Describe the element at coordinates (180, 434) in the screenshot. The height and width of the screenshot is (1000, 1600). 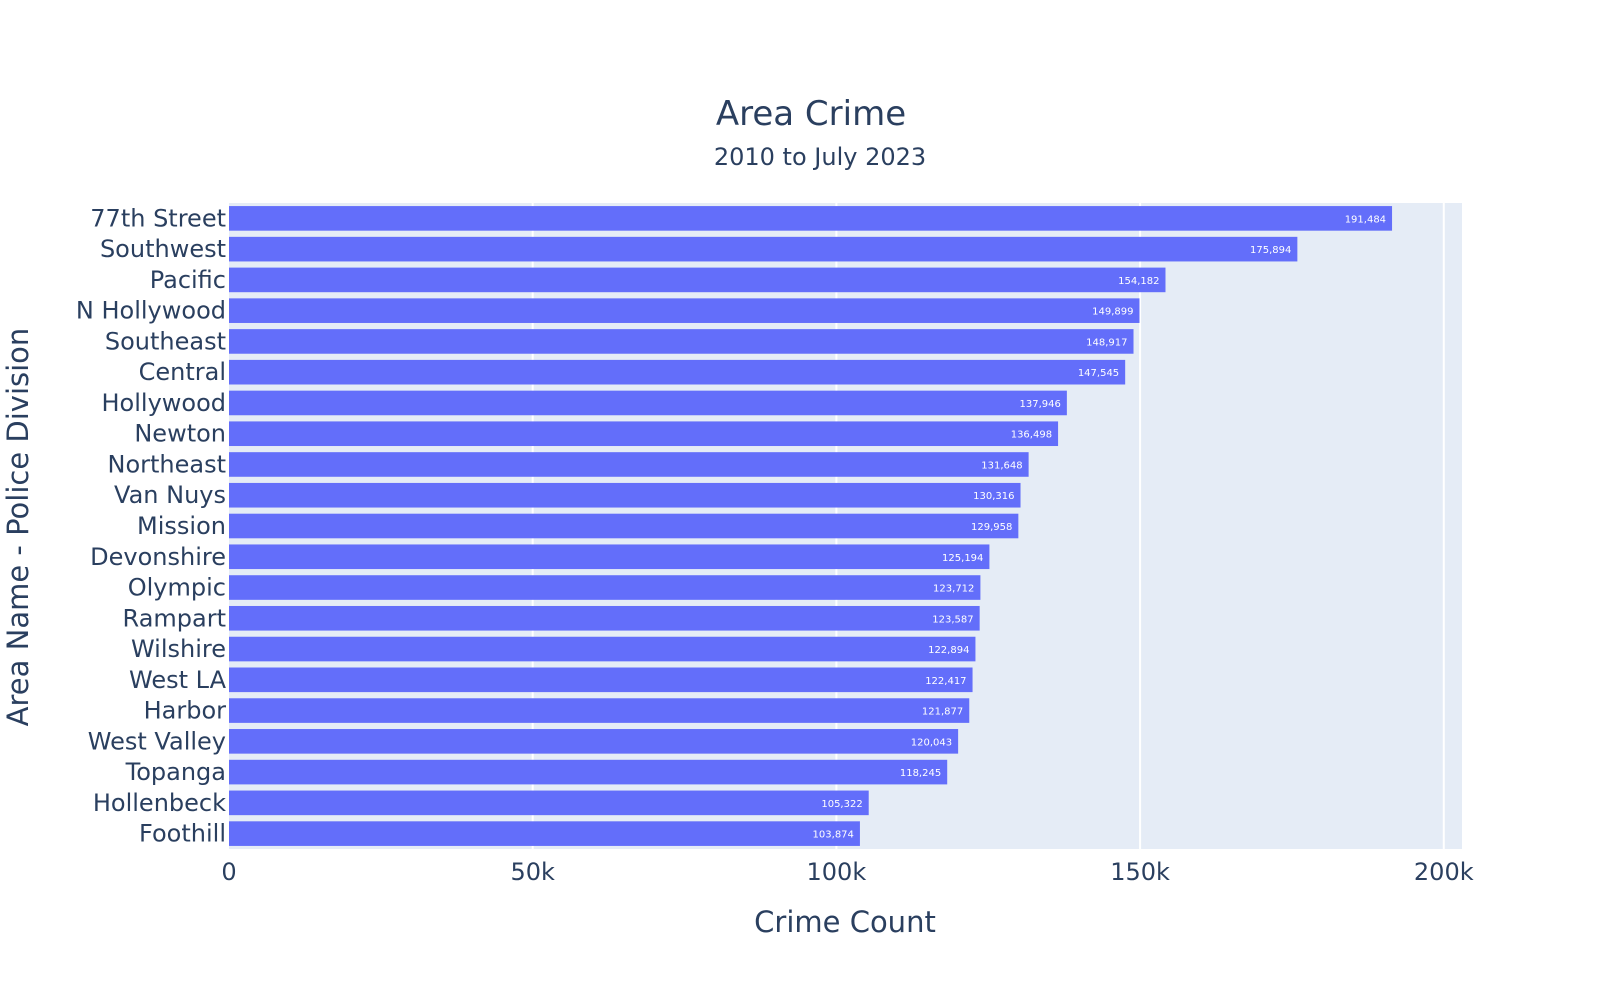
I see `y-tick-label: Newton` at that location.